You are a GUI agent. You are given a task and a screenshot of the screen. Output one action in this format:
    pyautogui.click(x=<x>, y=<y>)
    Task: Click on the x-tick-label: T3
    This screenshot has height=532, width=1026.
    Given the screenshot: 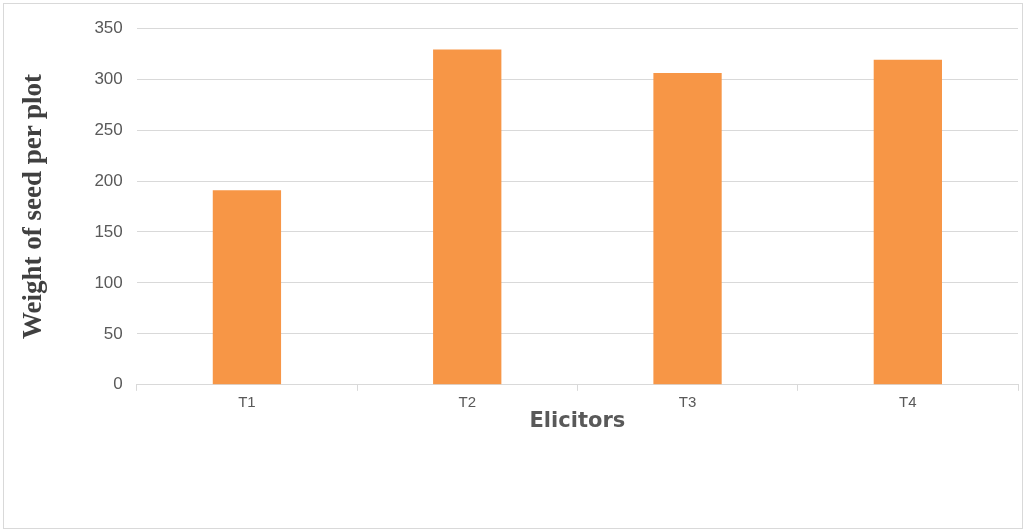 What is the action you would take?
    pyautogui.click(x=687, y=401)
    